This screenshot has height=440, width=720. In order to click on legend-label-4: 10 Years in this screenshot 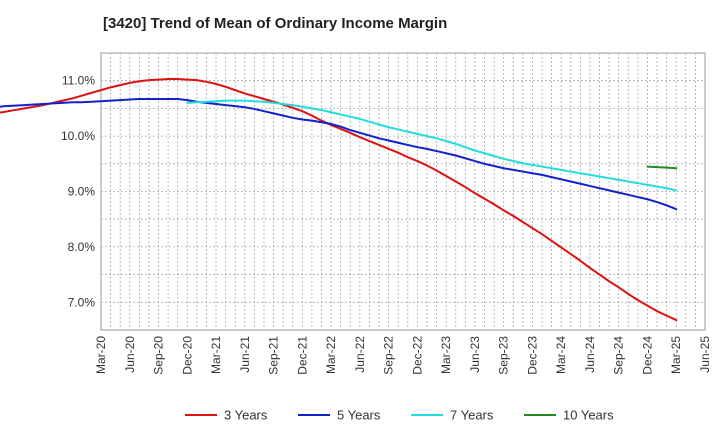, I will do `click(588, 415)`.